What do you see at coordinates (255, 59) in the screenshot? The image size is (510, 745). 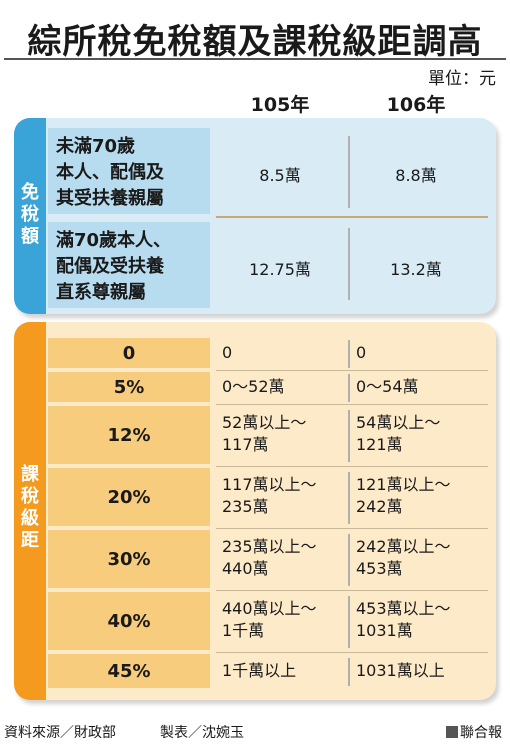 I see `title-divider` at bounding box center [255, 59].